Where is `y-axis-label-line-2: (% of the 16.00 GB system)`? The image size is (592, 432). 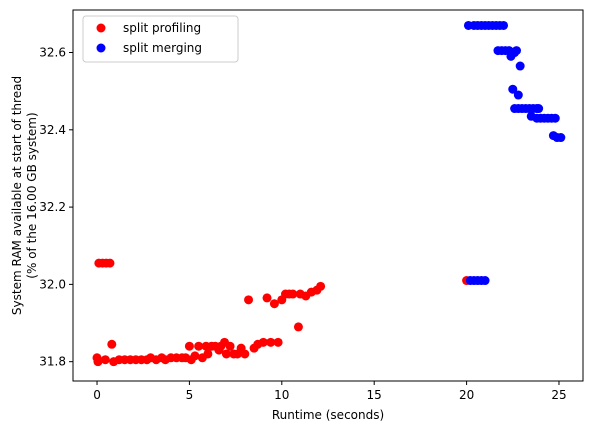
y-axis-label-line-2: (% of the 16.00 GB system) is located at coordinates (32, 195).